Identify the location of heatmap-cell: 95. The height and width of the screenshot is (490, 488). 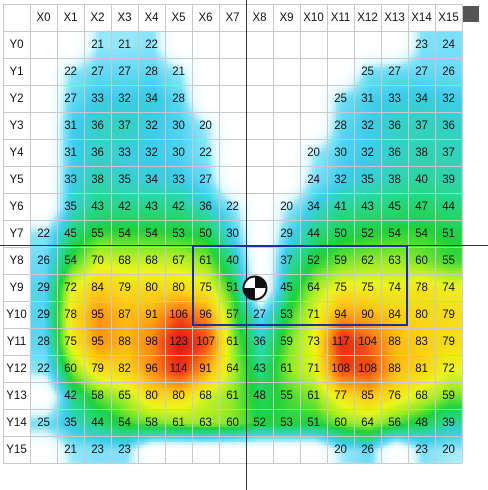
(97, 341).